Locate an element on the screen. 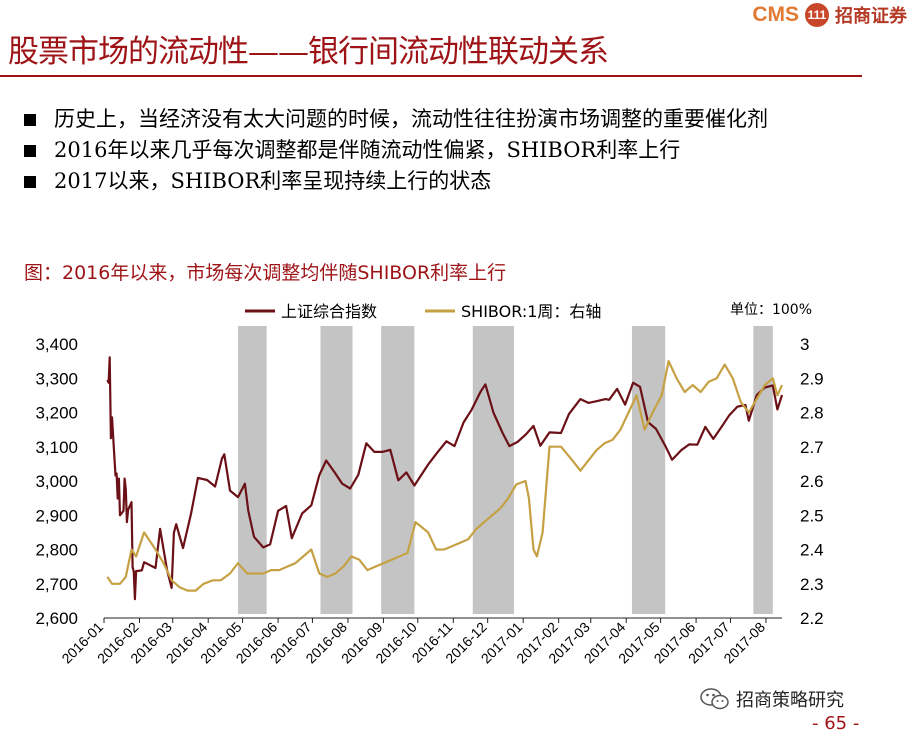 This screenshot has width=915, height=739. legend-label: SHIBOR:1周：右轴 is located at coordinates (531, 311).